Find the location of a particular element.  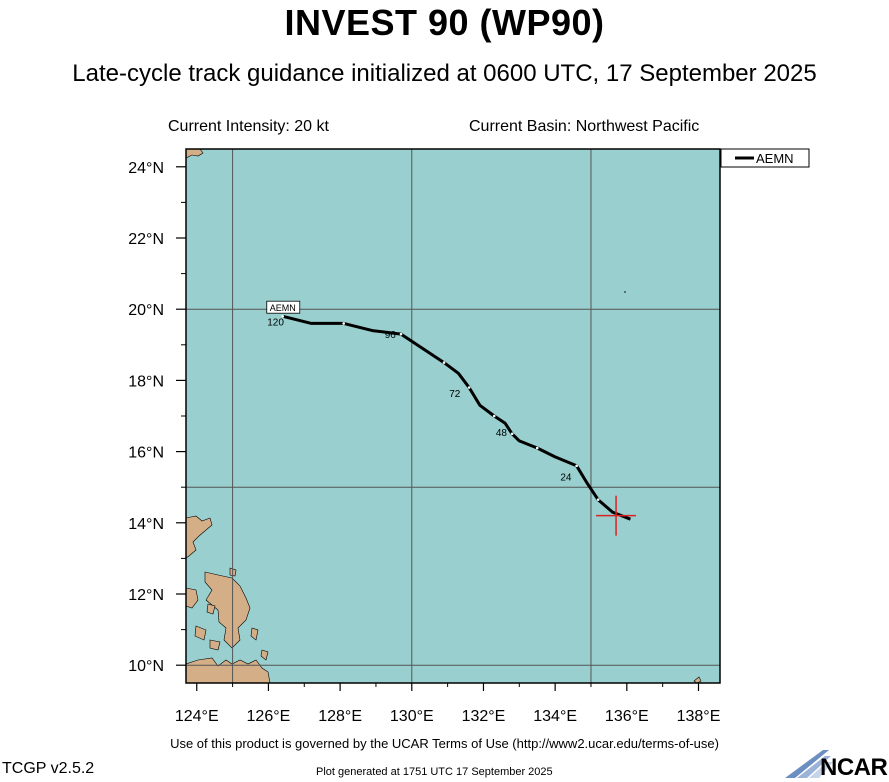

x-tick-label: 124°E is located at coordinates (197, 716).